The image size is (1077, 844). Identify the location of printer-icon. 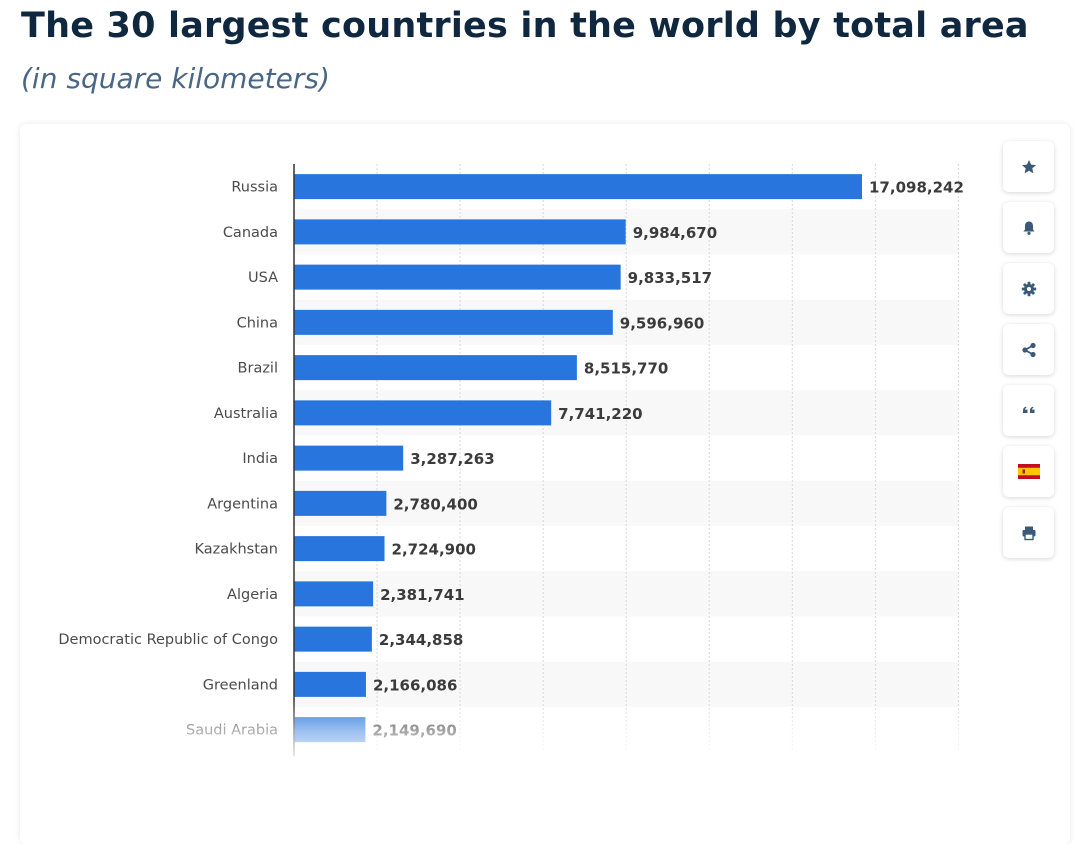
(1028, 533).